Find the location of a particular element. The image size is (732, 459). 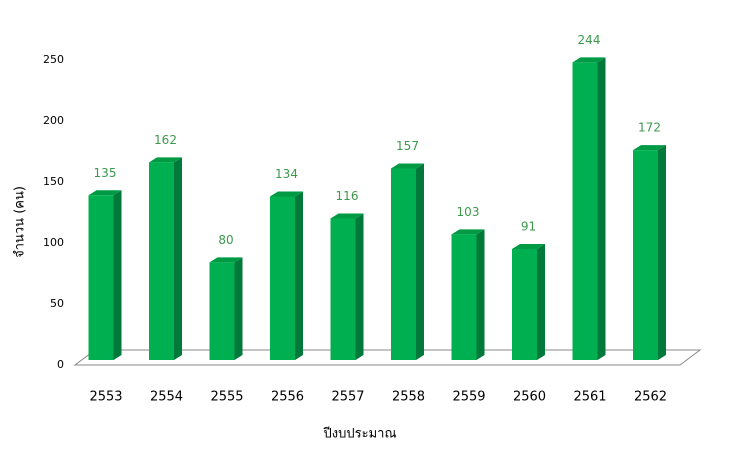

y-axis-title: จำนวน (คน) is located at coordinates (20, 222).